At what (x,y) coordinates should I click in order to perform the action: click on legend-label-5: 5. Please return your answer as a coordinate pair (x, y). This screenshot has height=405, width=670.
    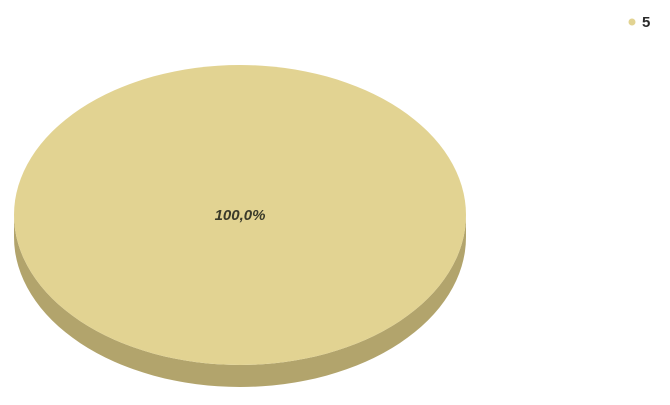
    Looking at the image, I should click on (646, 22).